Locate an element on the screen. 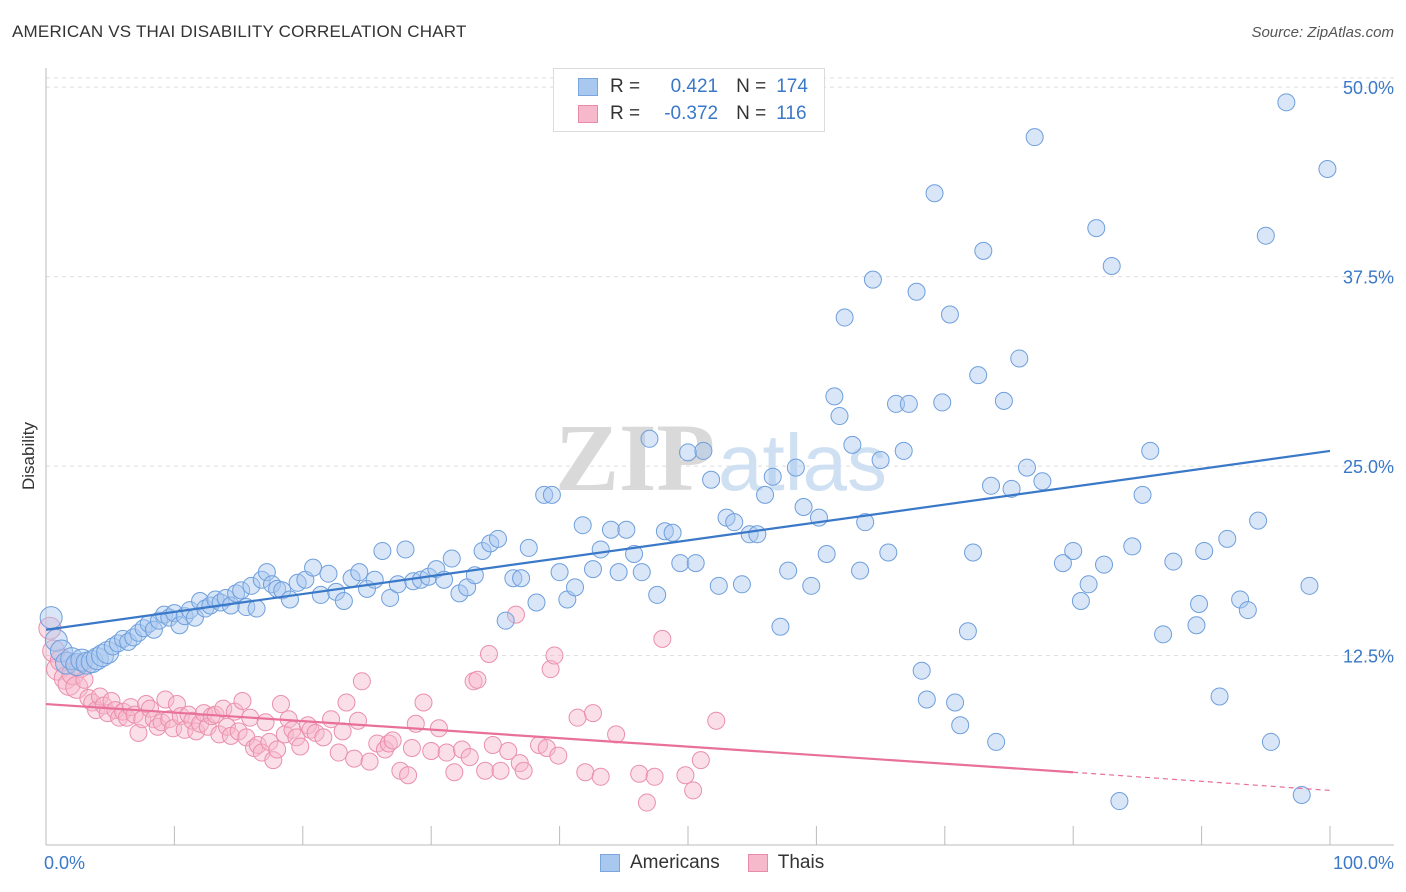 The image size is (1406, 892). y-tick-label: 50.0% is located at coordinates (1368, 88).